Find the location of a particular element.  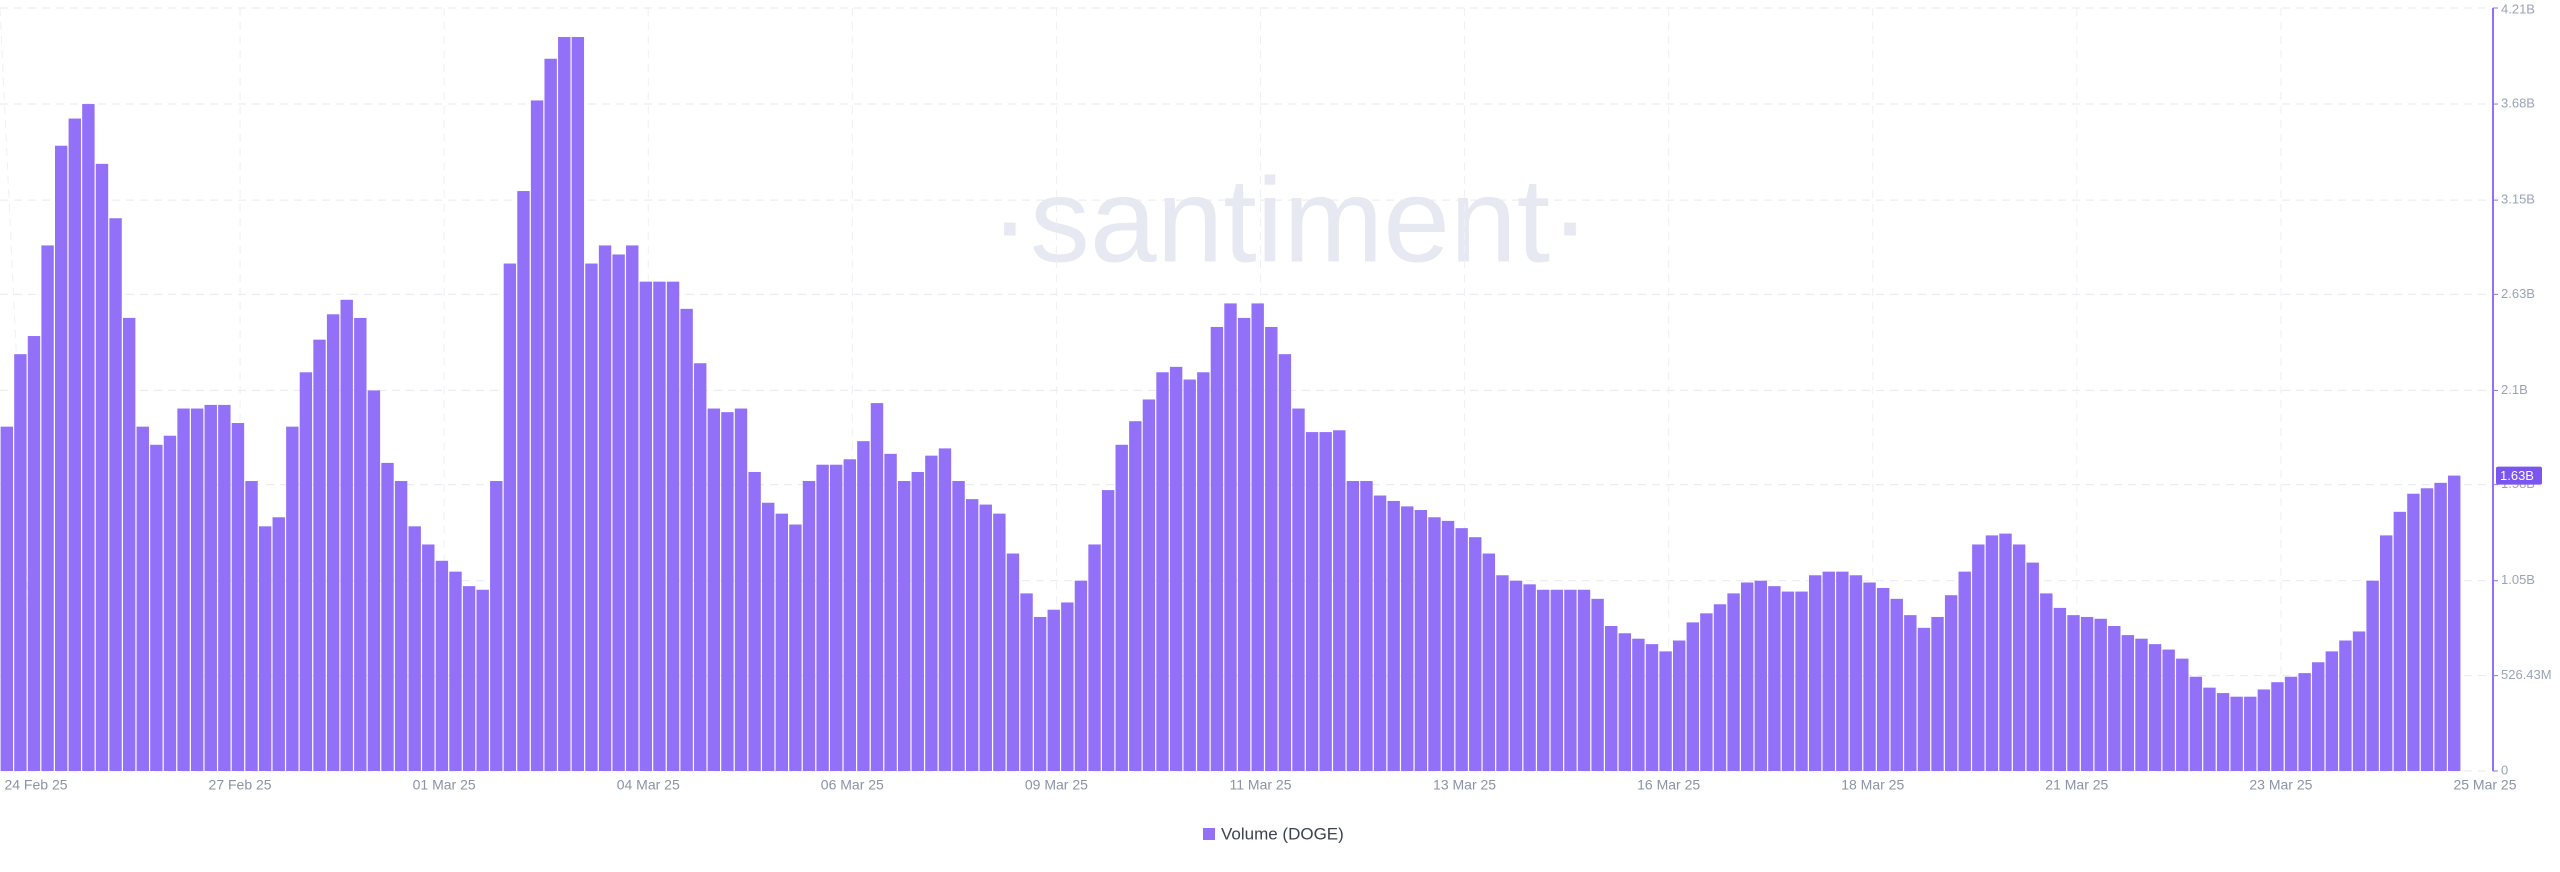

legend-swatch is located at coordinates (1209, 834).